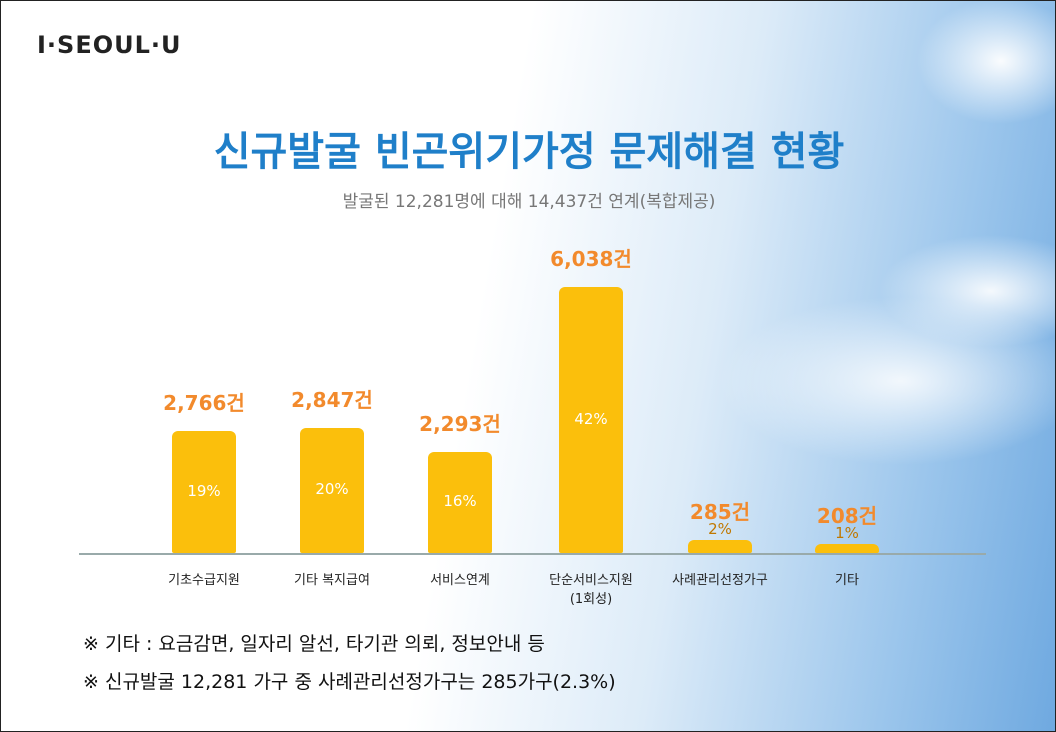 The height and width of the screenshot is (732, 1056). What do you see at coordinates (109, 45) in the screenshot?
I see `logo: I·SEOUL·U` at bounding box center [109, 45].